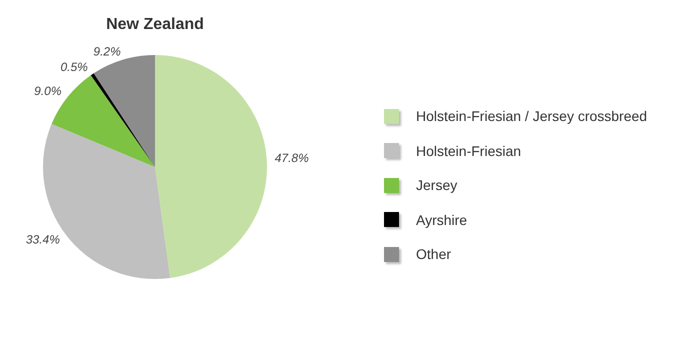 The width and height of the screenshot is (687, 363). What do you see at coordinates (48, 91) in the screenshot?
I see `data-label: 9.0%` at bounding box center [48, 91].